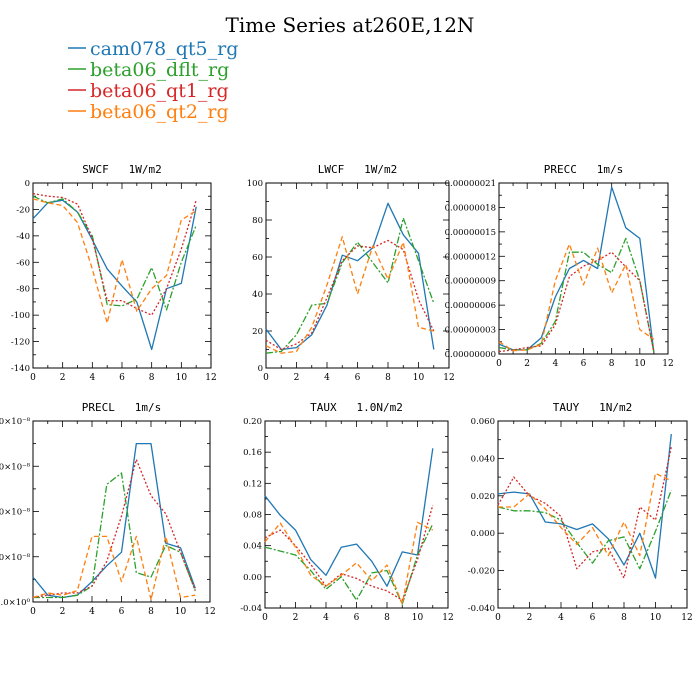 The width and height of the screenshot is (700, 700). What do you see at coordinates (257, 221) in the screenshot?
I see `panel-1-ytick-label: 80` at bounding box center [257, 221].